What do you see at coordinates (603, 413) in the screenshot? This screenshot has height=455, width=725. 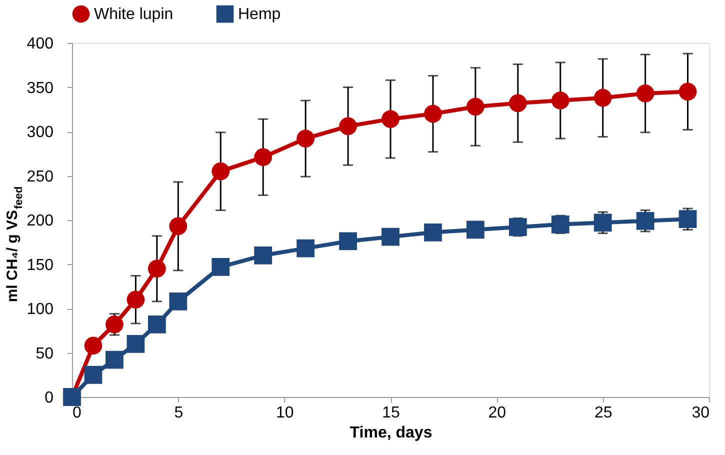 I see `x-tick-label: 25` at bounding box center [603, 413].